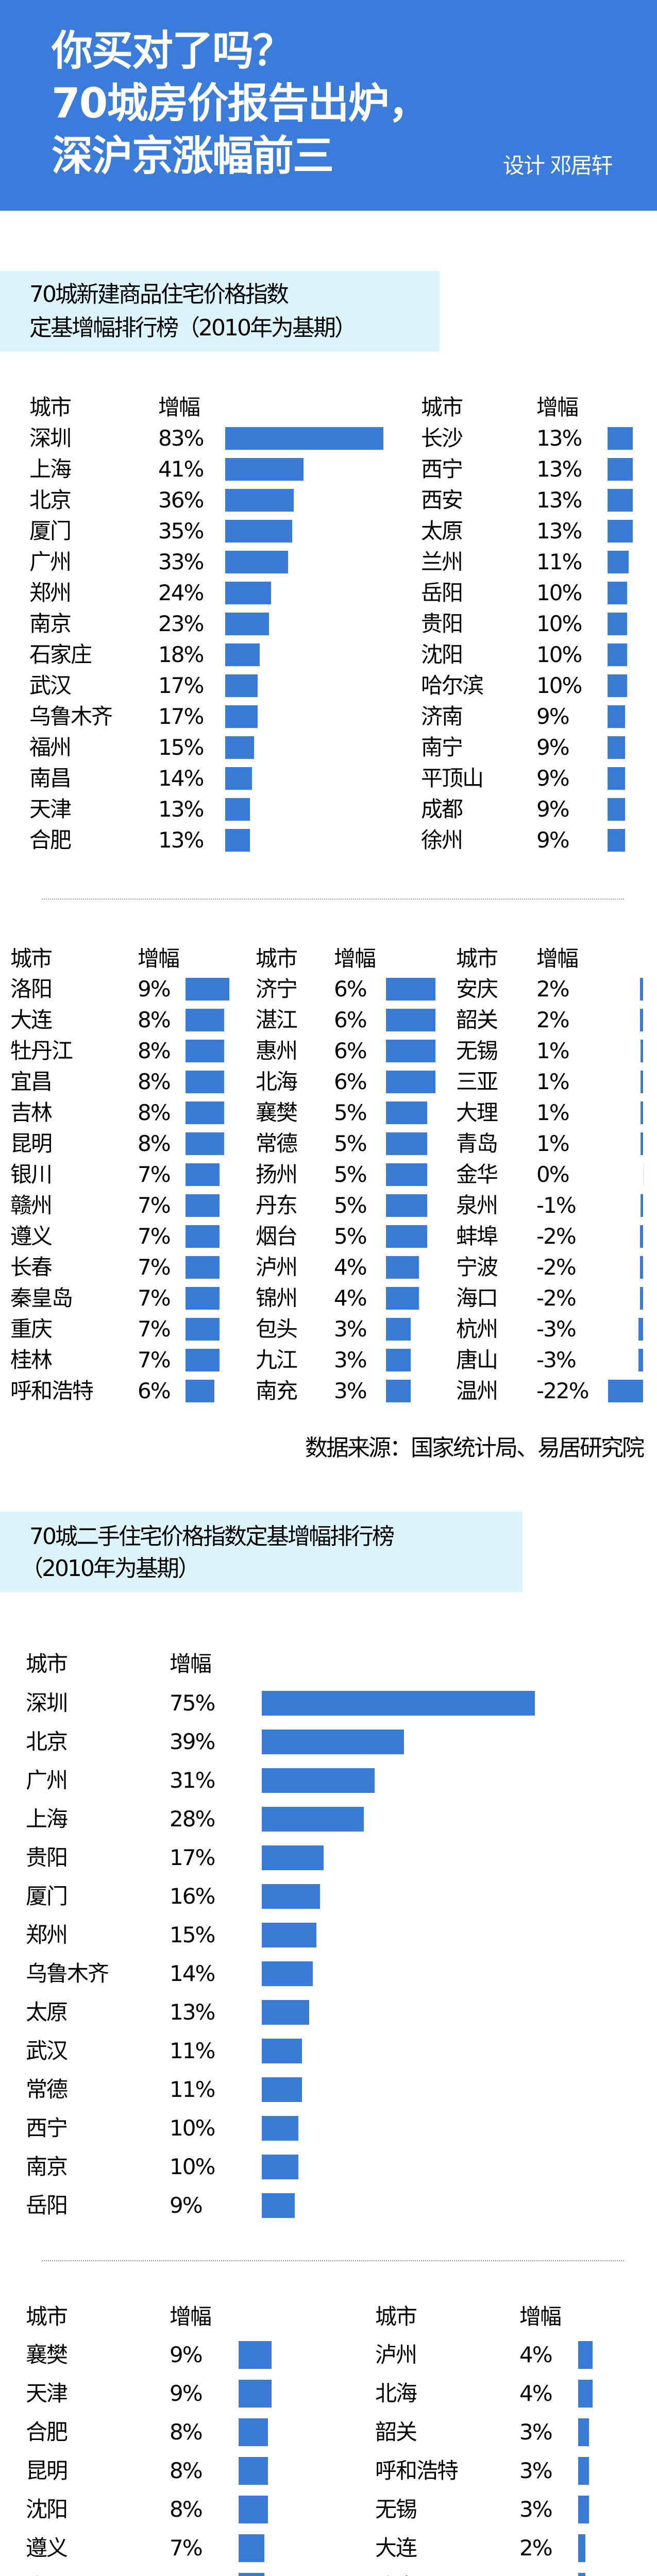  Describe the element at coordinates (277, 1390) in the screenshot. I see `city-name: 南充` at that location.